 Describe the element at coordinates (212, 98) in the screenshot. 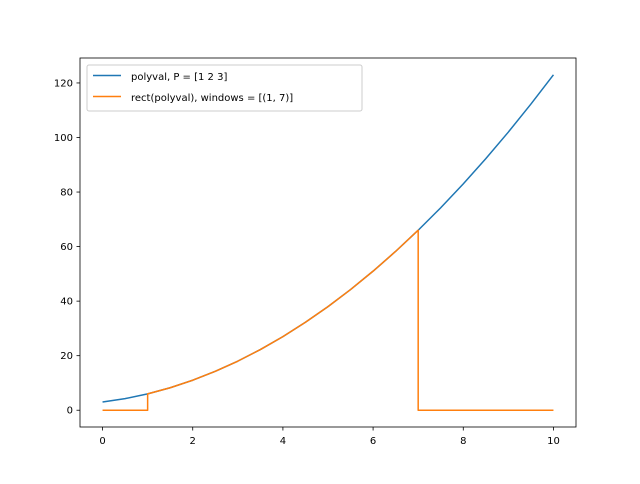

I see `legend-label-1: rect(polyval), windows = [(1, 7)]` at that location.